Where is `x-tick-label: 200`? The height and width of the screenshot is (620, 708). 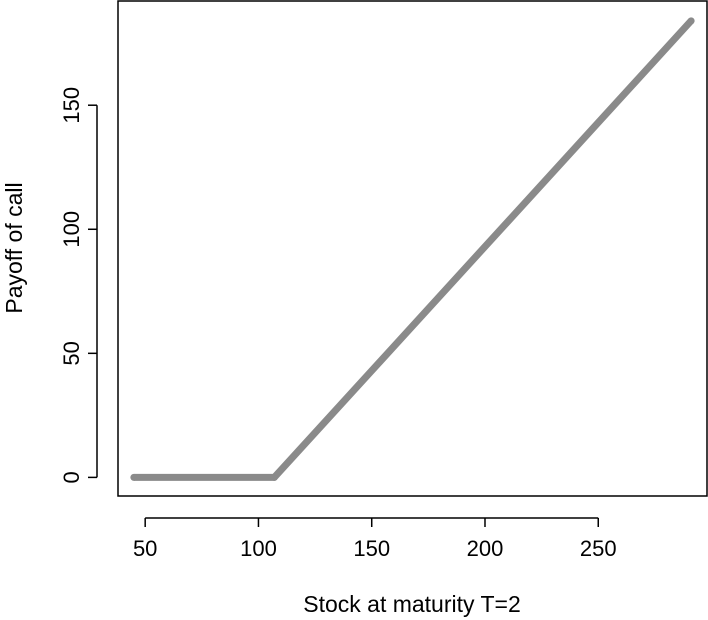 x-tick-label: 200 is located at coordinates (485, 548).